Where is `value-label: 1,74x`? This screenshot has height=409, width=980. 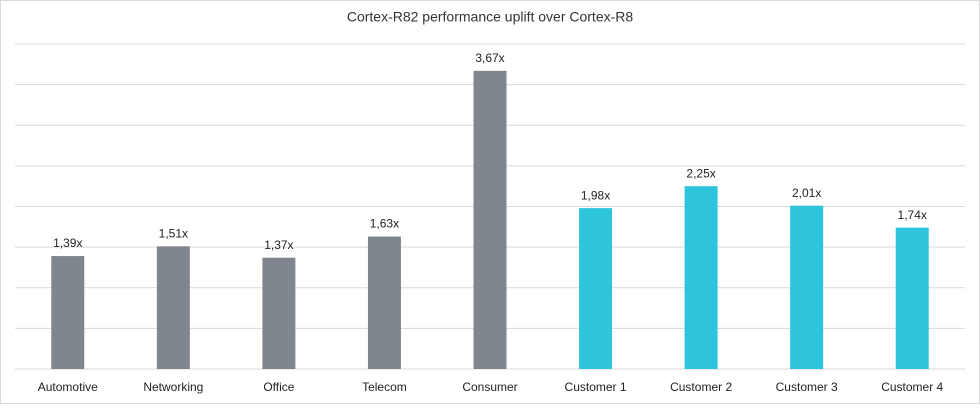 value-label: 1,74x is located at coordinates (912, 215).